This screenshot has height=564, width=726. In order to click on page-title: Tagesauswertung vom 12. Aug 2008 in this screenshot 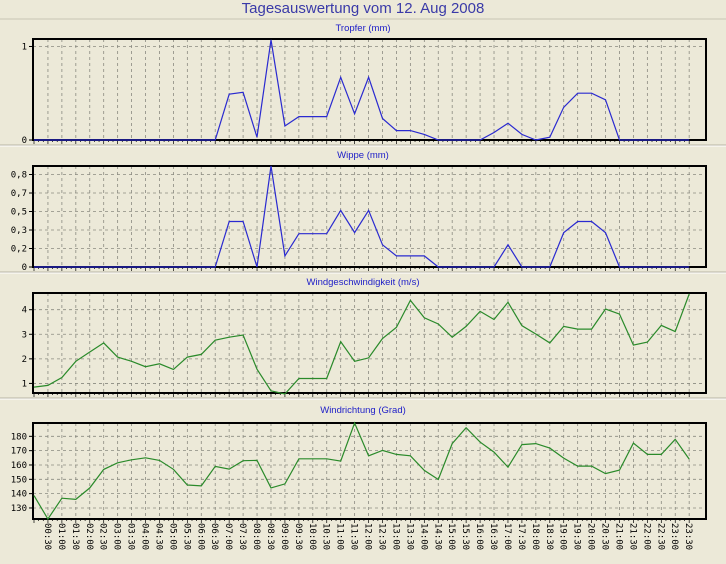, I will do `click(363, 8)`.